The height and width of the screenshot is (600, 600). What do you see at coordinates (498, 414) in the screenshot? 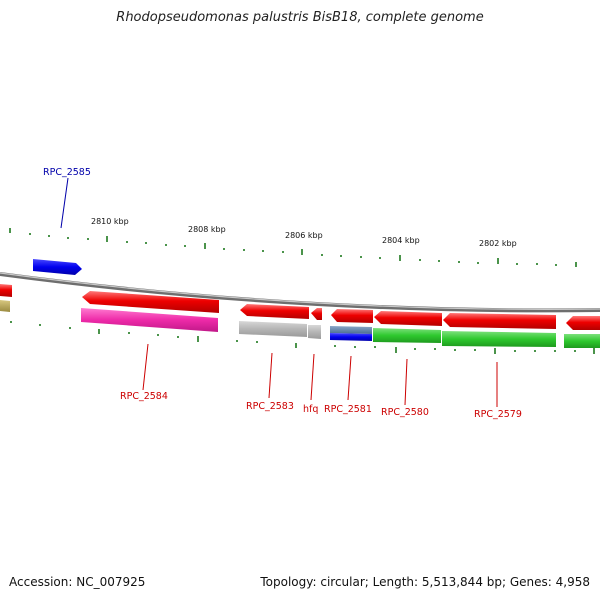
I see `gene-label-rpc2579: RPC_2579` at bounding box center [498, 414].